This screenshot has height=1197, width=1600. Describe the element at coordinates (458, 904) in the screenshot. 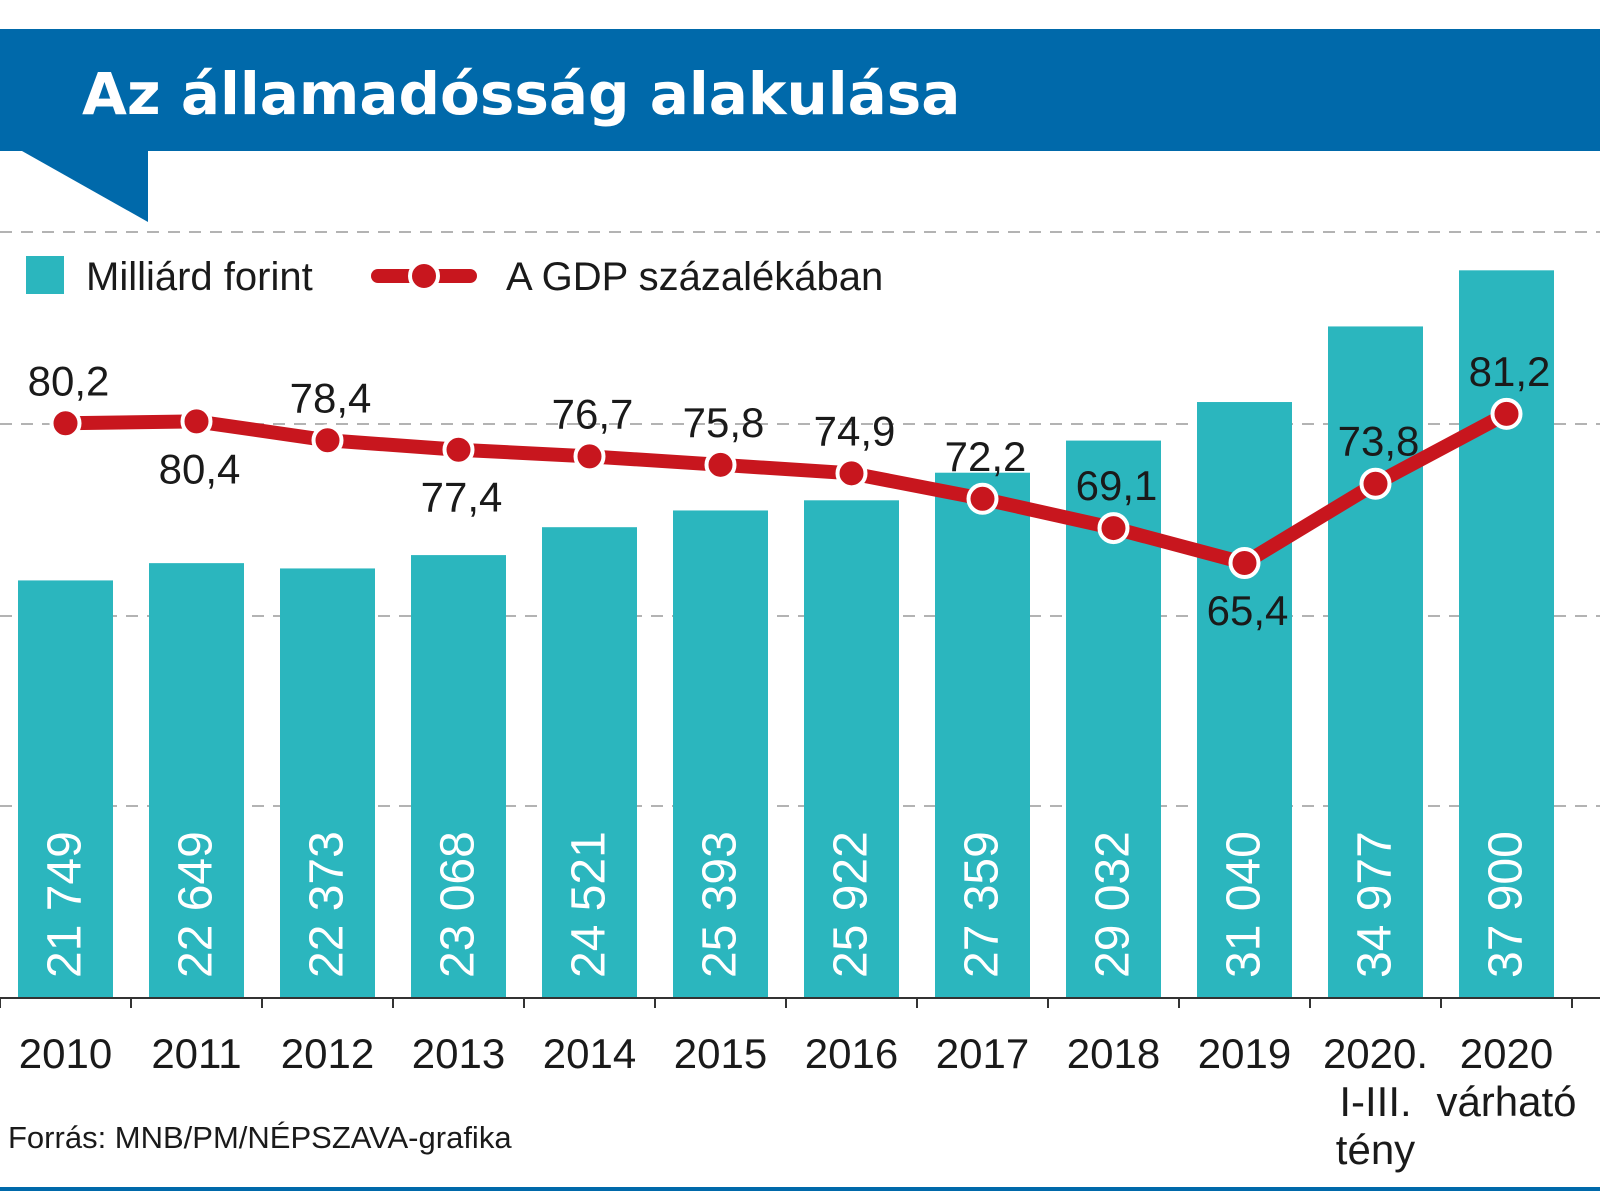

I see `bar-value-label: 23 068` at that location.